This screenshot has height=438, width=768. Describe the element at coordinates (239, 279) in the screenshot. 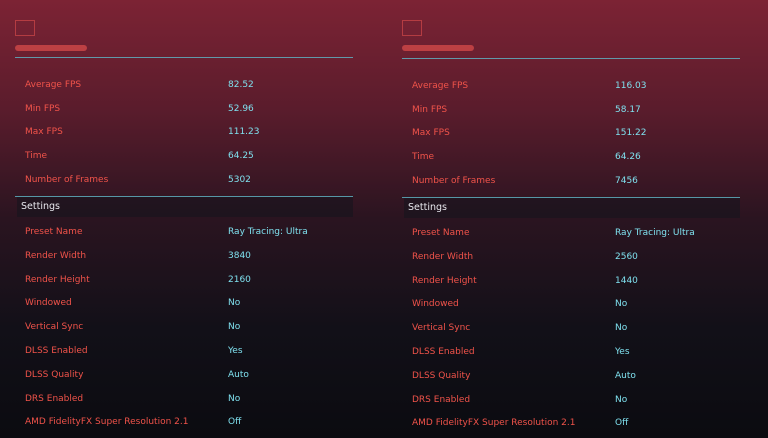

I see `setting-value: 2160` at that location.